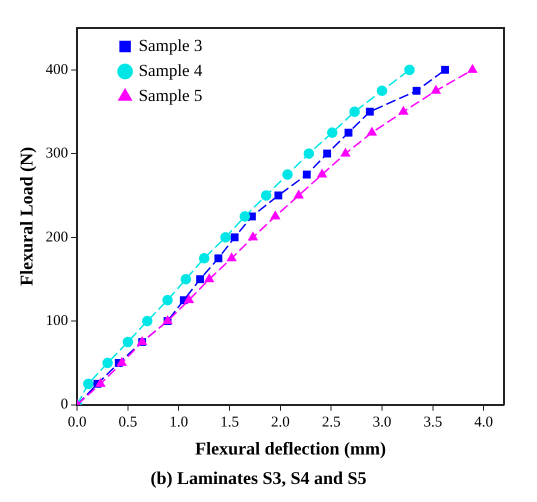 The height and width of the screenshot is (502, 537). What do you see at coordinates (382, 422) in the screenshot?
I see `x-tick-label: 3.0` at bounding box center [382, 422].